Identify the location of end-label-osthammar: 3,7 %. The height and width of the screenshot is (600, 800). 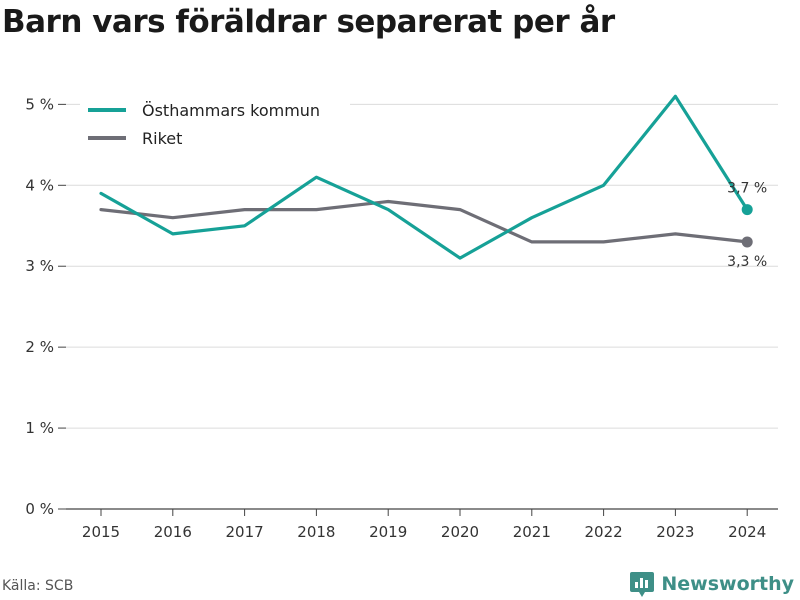
(747, 189).